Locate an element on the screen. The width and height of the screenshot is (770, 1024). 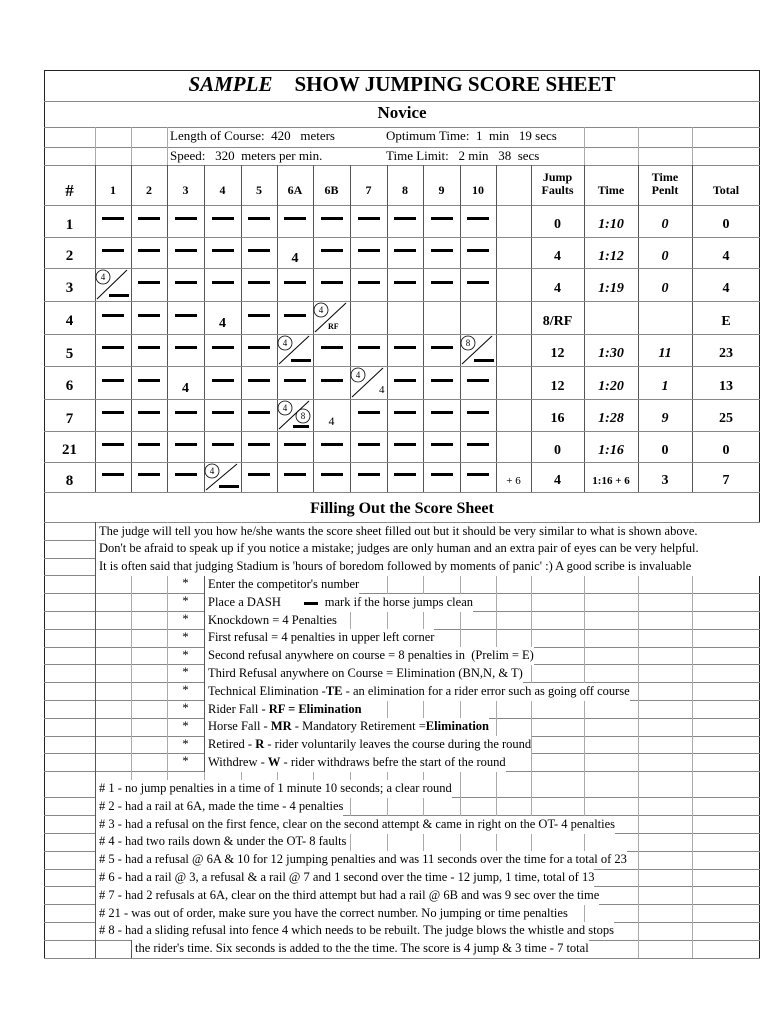
cell-jump: 4 is located at coordinates (557, 256).